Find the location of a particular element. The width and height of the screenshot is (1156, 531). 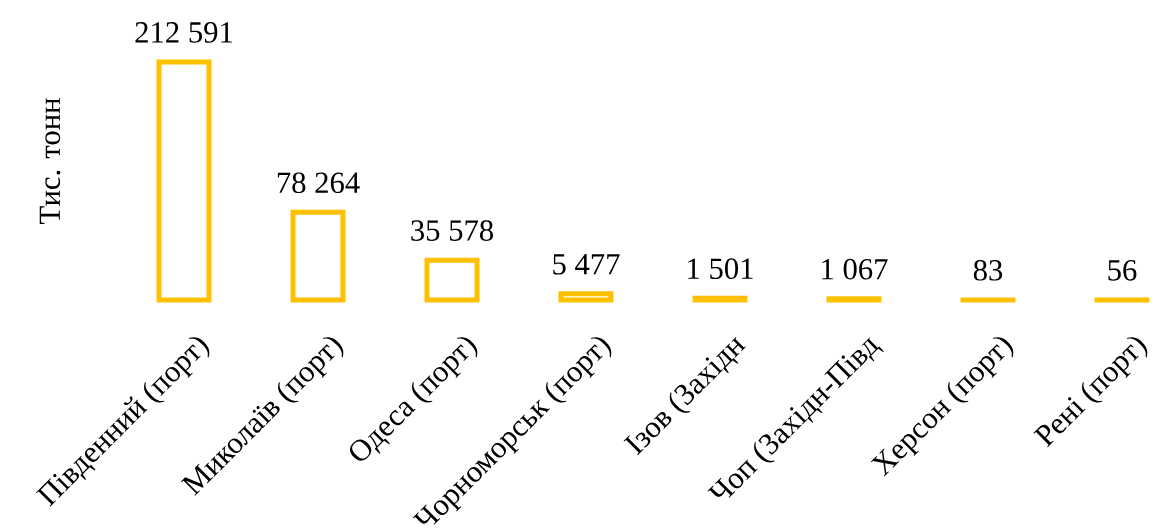

data-label: 78 264 is located at coordinates (318, 183).